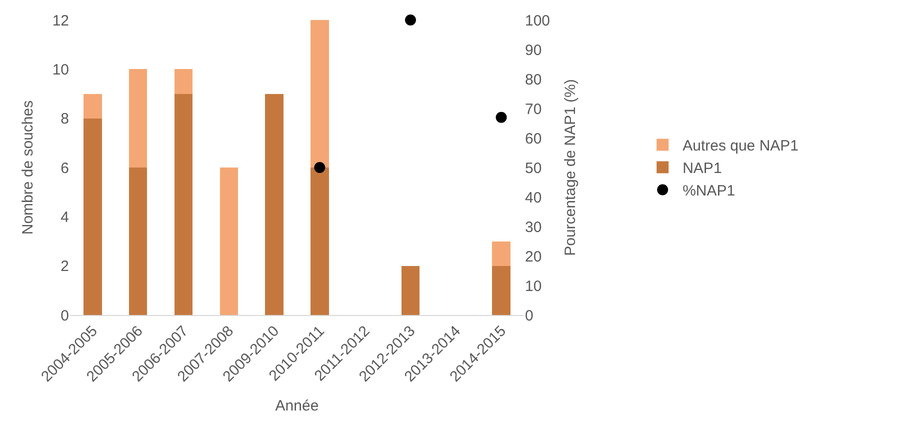  What do you see at coordinates (64, 168) in the screenshot?
I see `y-tick-label: 6` at bounding box center [64, 168].